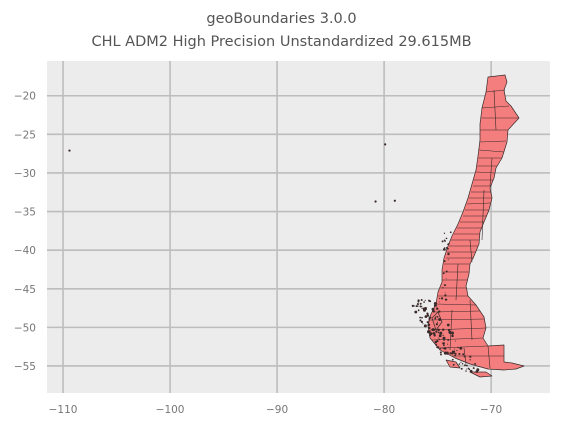 Image resolution: width=563 pixels, height=433 pixels. Describe the element at coordinates (384, 410) in the screenshot. I see `x-tick-label: −80` at that location.